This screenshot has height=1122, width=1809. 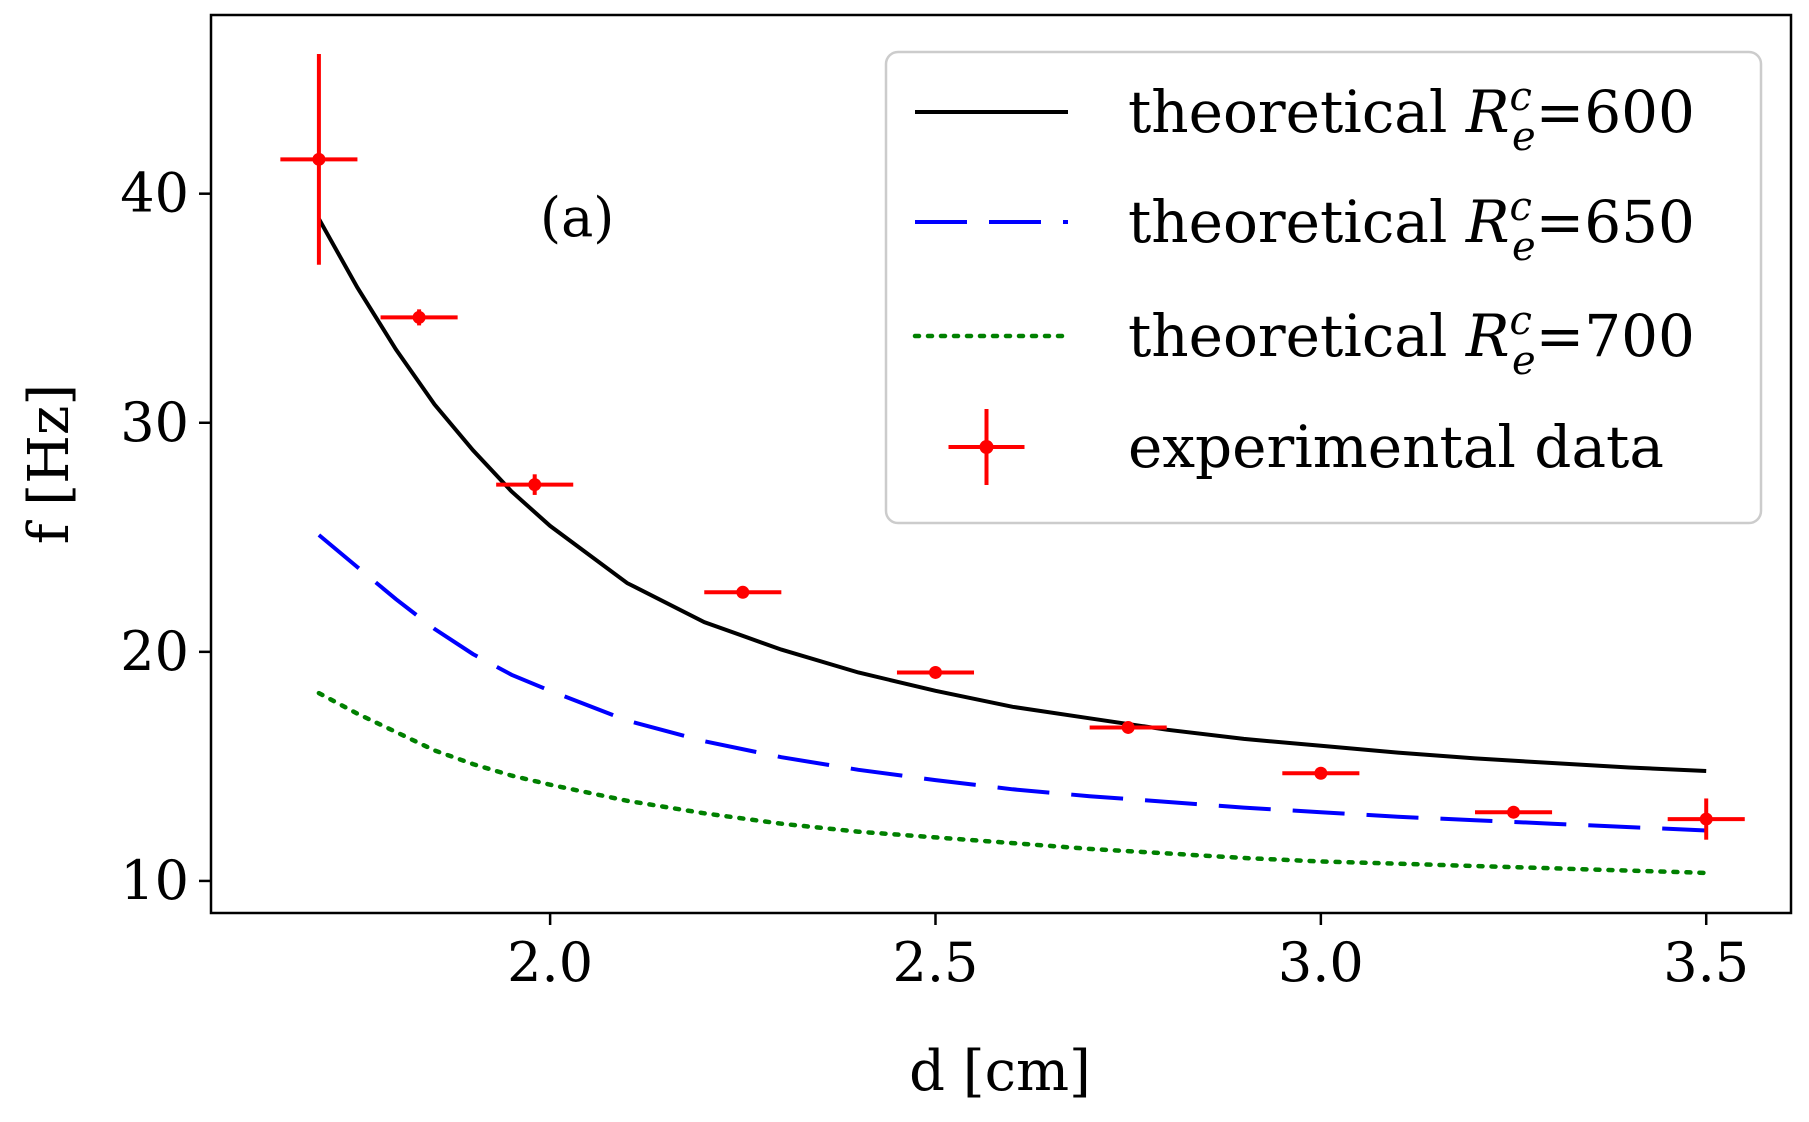 I want to click on y-tick-label: 40, so click(x=154, y=193).